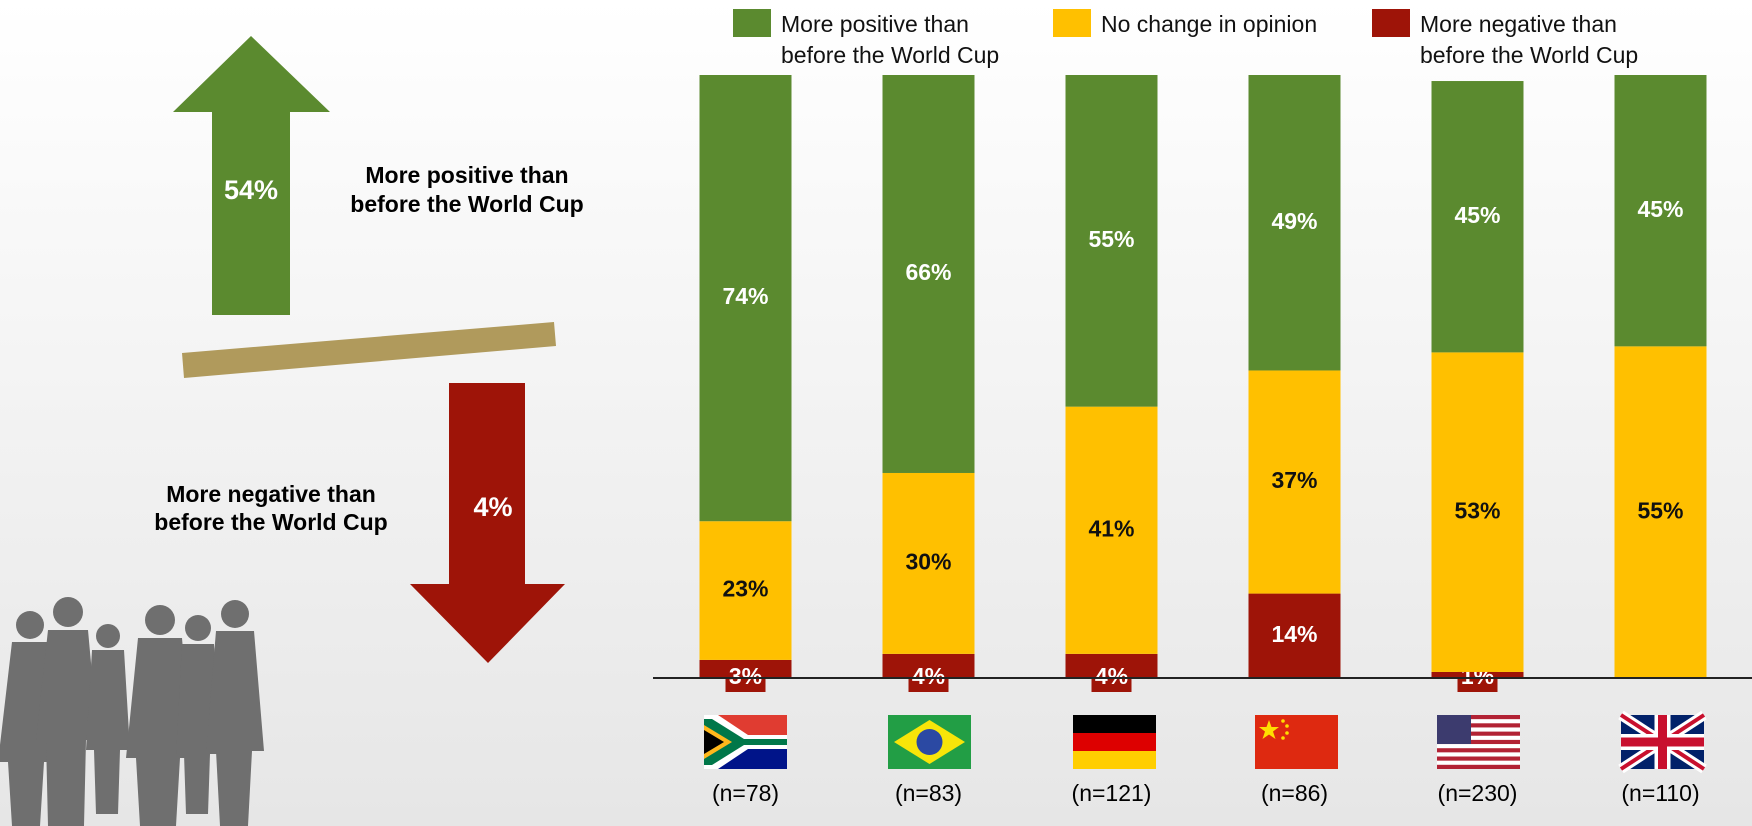 The height and width of the screenshot is (826, 1752). What do you see at coordinates (466, 175) in the screenshot?
I see `positive-text: More positive than` at bounding box center [466, 175].